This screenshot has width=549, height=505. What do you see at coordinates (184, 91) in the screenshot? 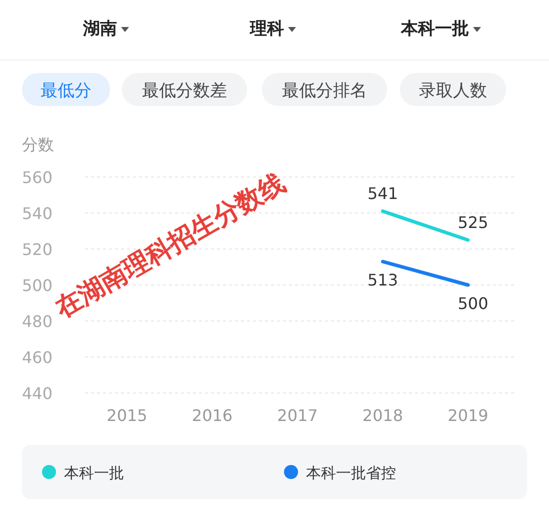
I see `text: 最低分数差` at bounding box center [184, 91].